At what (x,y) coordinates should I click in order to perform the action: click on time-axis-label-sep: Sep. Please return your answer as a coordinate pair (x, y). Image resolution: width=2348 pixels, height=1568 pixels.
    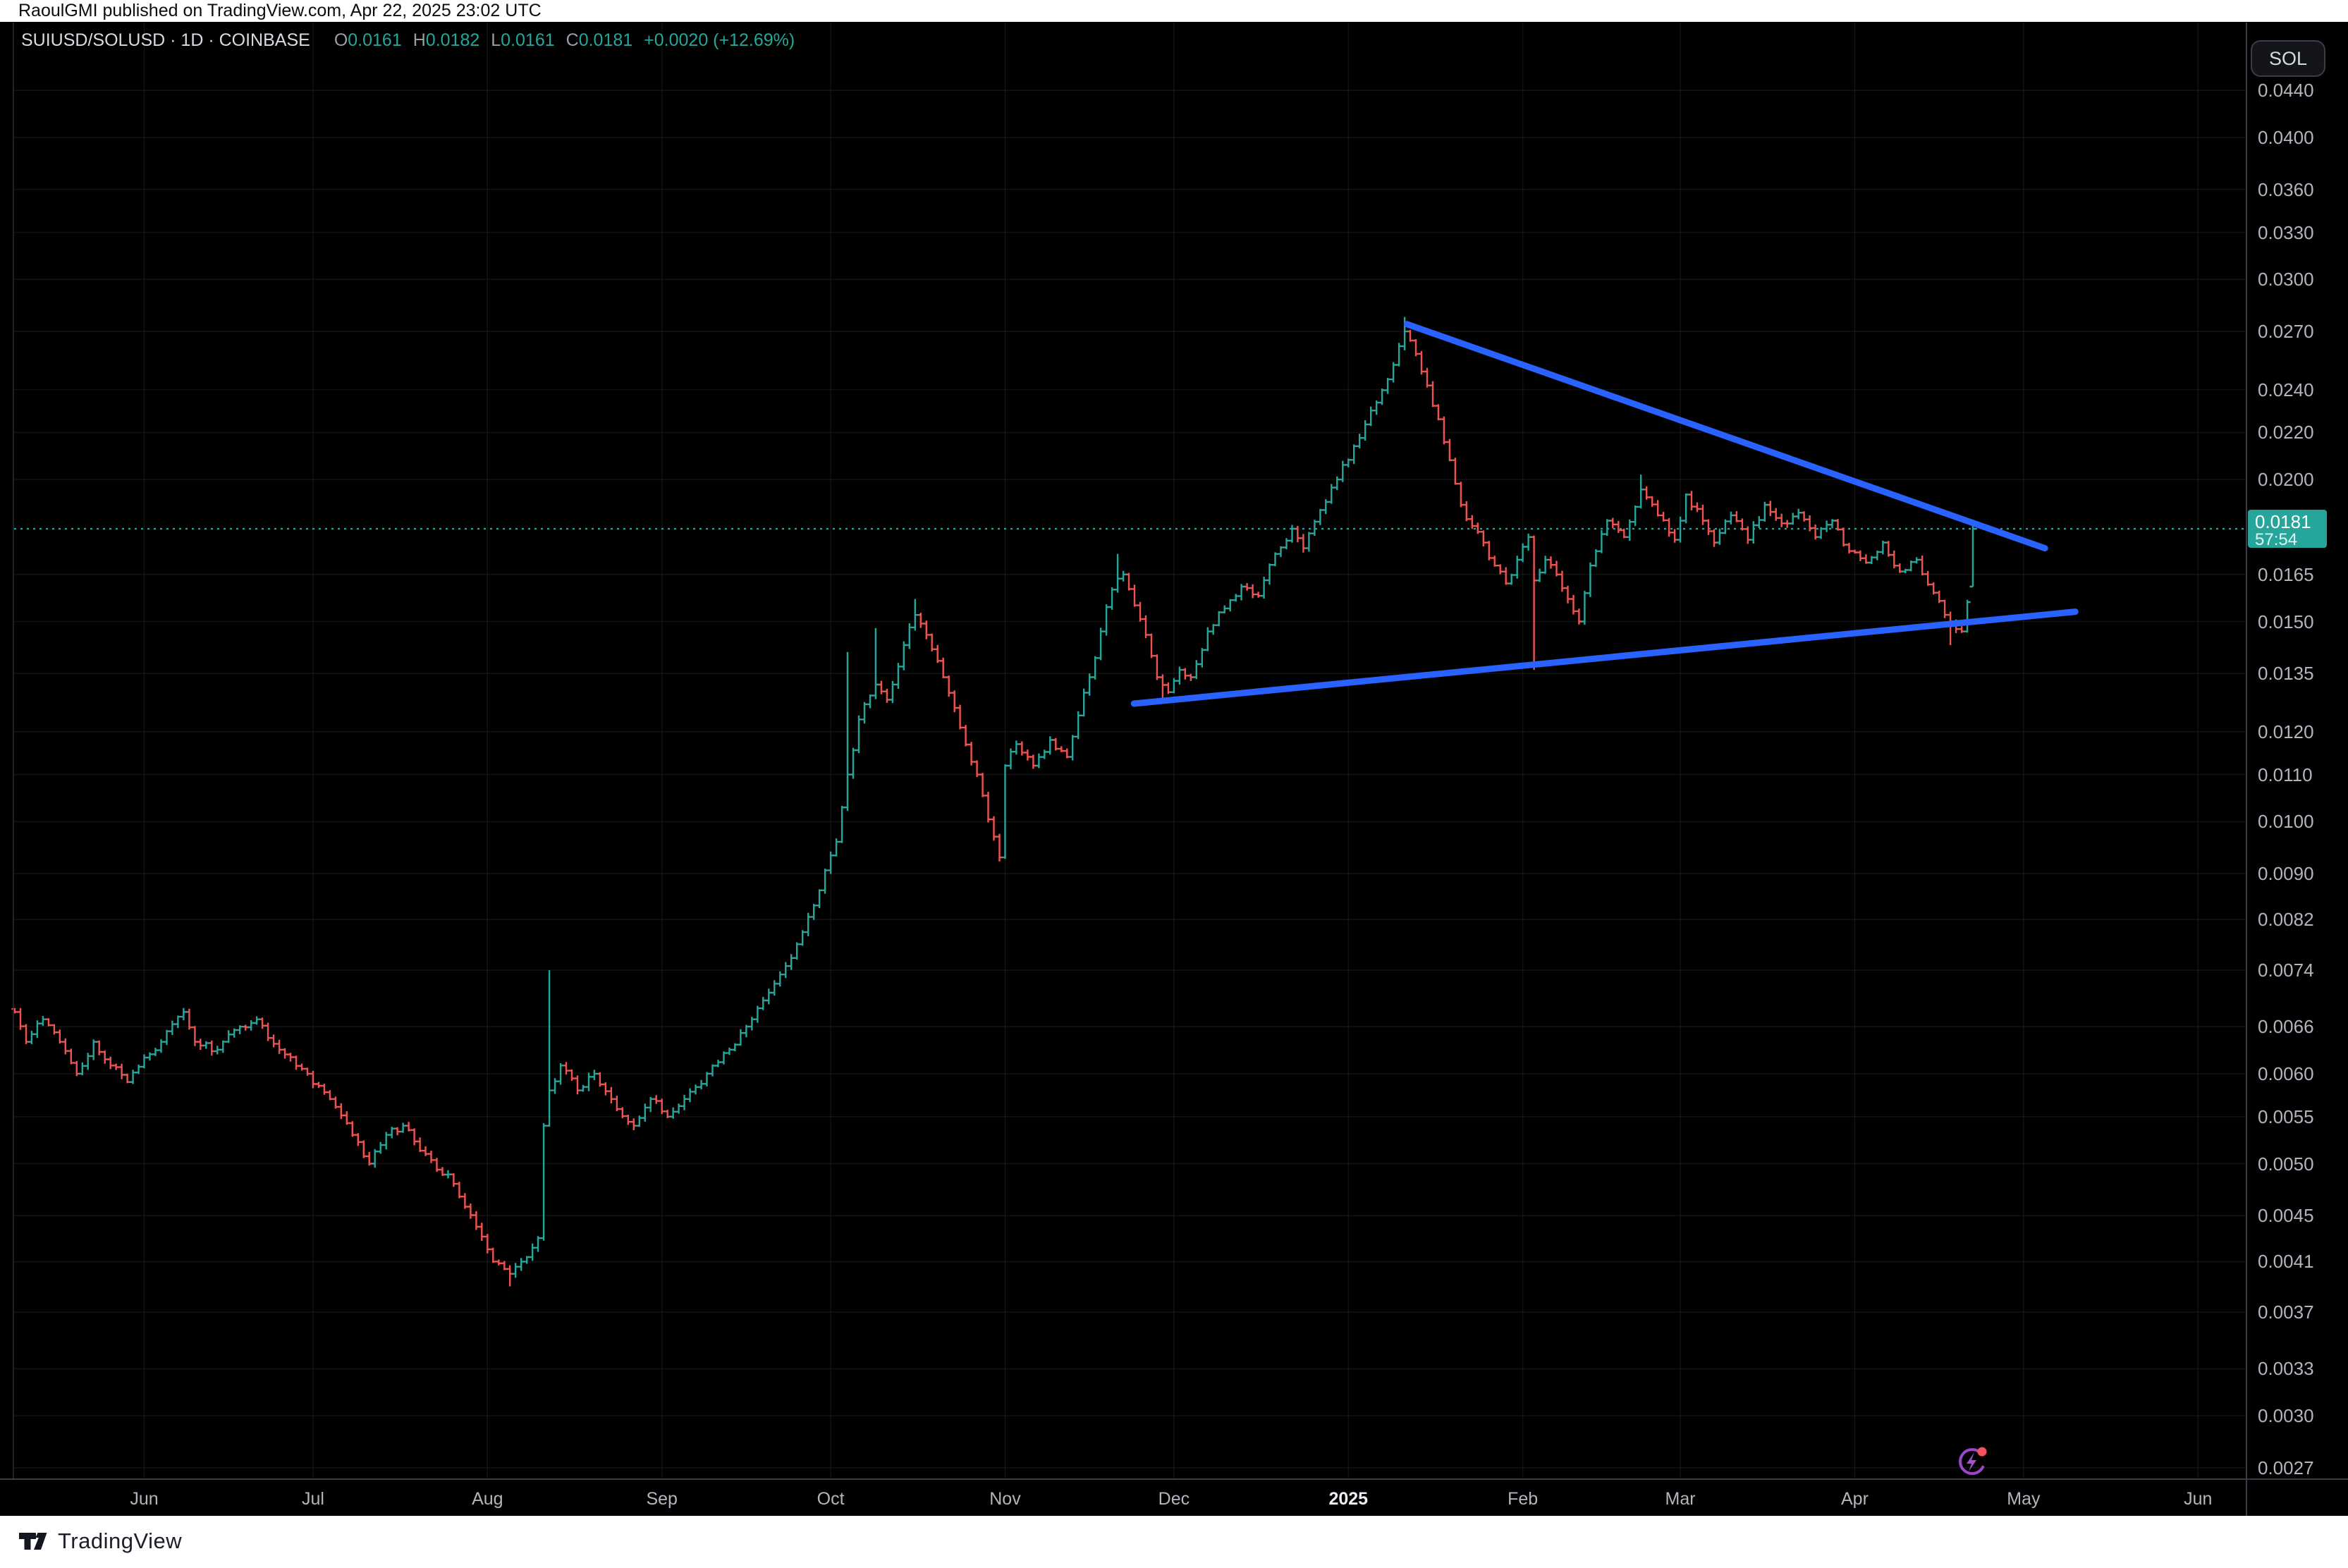
    Looking at the image, I should click on (662, 1499).